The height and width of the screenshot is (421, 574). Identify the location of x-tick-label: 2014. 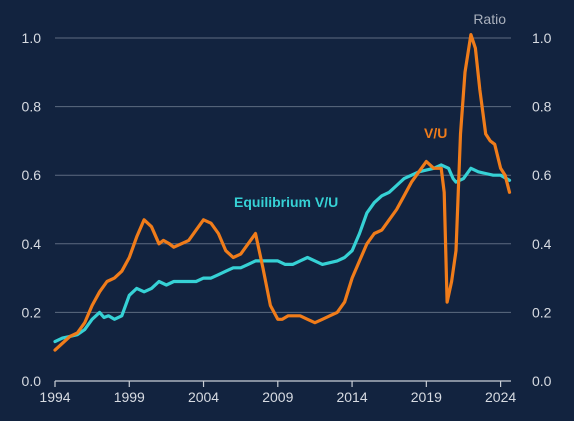
(351, 397).